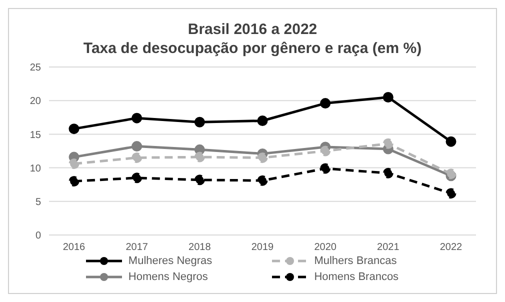  Describe the element at coordinates (388, 248) in the screenshot. I see `x-tick-label: 2021` at that location.